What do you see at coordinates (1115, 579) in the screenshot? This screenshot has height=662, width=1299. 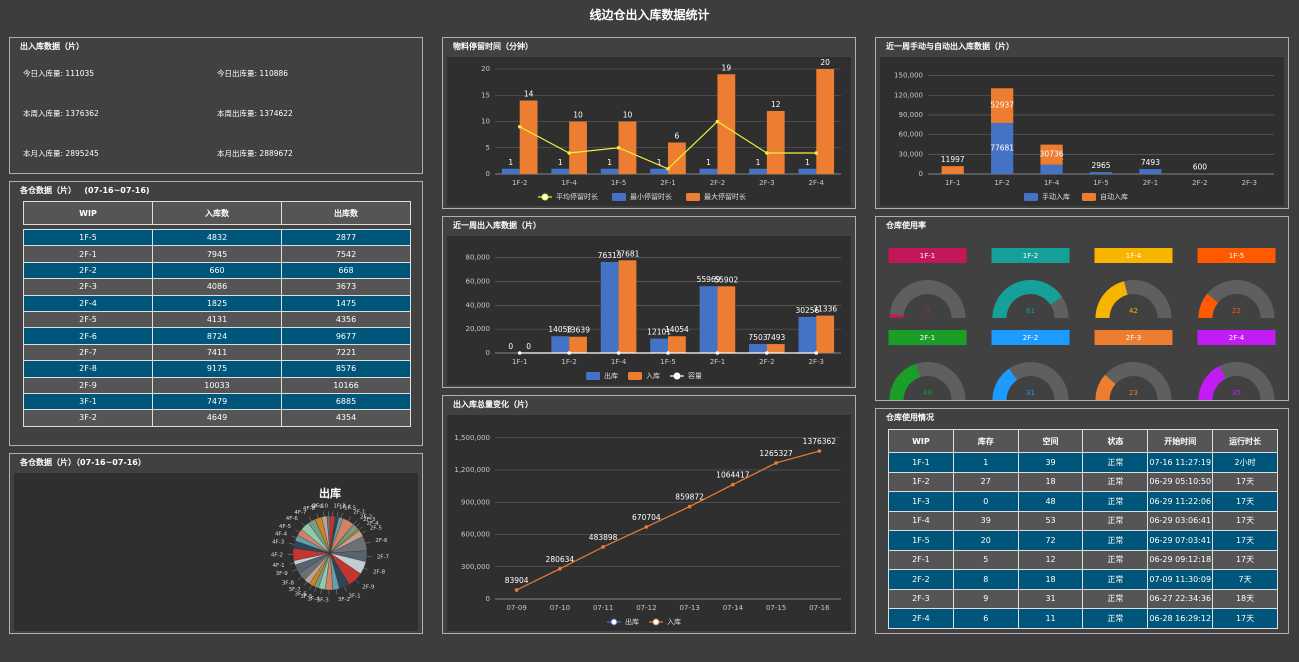 I see `table-cell: 正常` at bounding box center [1115, 579].